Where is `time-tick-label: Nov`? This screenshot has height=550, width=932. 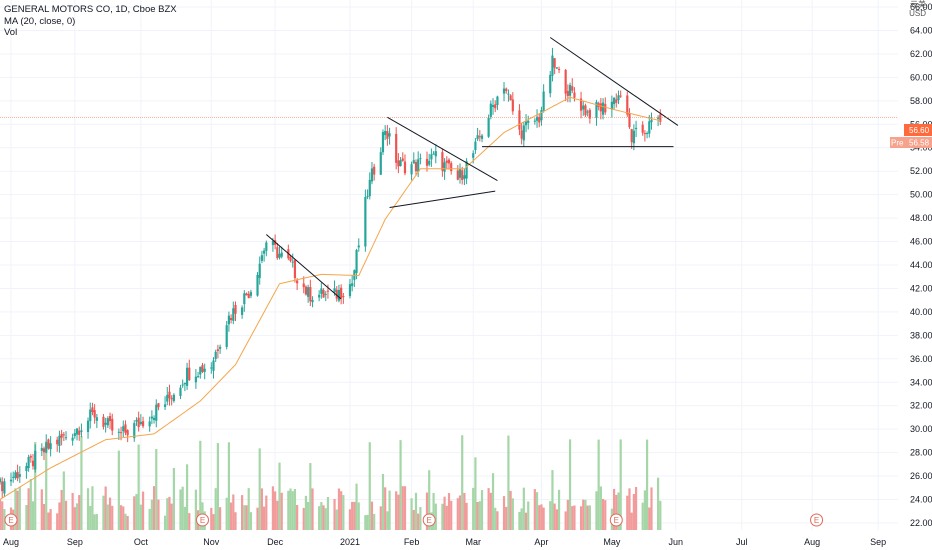 time-tick-label: Nov is located at coordinates (211, 542).